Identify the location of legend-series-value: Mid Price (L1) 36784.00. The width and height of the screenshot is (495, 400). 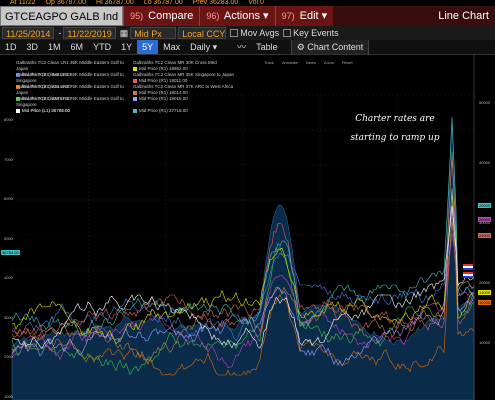
(46, 110).